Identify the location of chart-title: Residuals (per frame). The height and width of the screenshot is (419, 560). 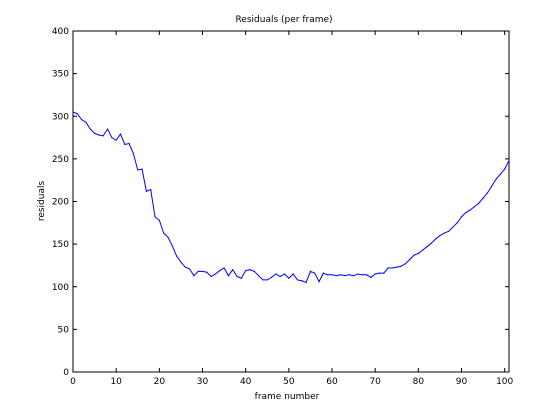
(283, 20).